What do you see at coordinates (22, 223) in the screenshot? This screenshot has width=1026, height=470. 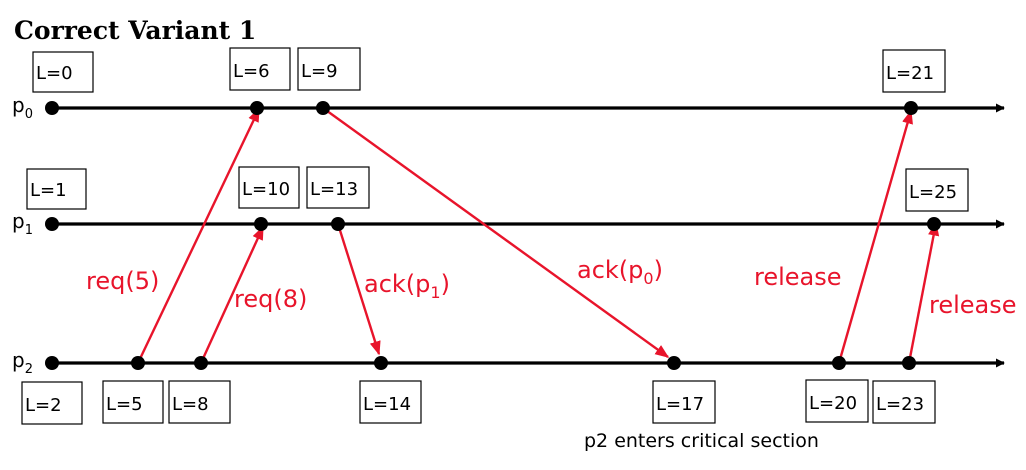 I see `process-label-p1: p1` at bounding box center [22, 223].